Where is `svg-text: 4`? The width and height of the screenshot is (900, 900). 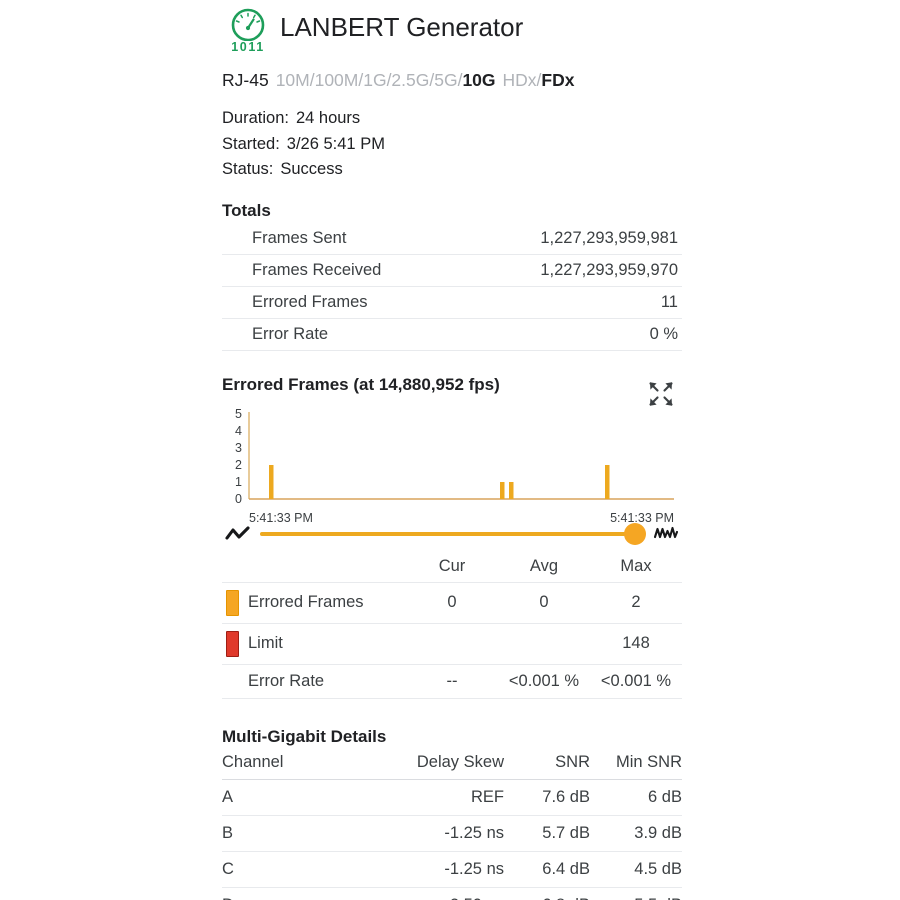
svg-text: 4 is located at coordinates (238, 431).